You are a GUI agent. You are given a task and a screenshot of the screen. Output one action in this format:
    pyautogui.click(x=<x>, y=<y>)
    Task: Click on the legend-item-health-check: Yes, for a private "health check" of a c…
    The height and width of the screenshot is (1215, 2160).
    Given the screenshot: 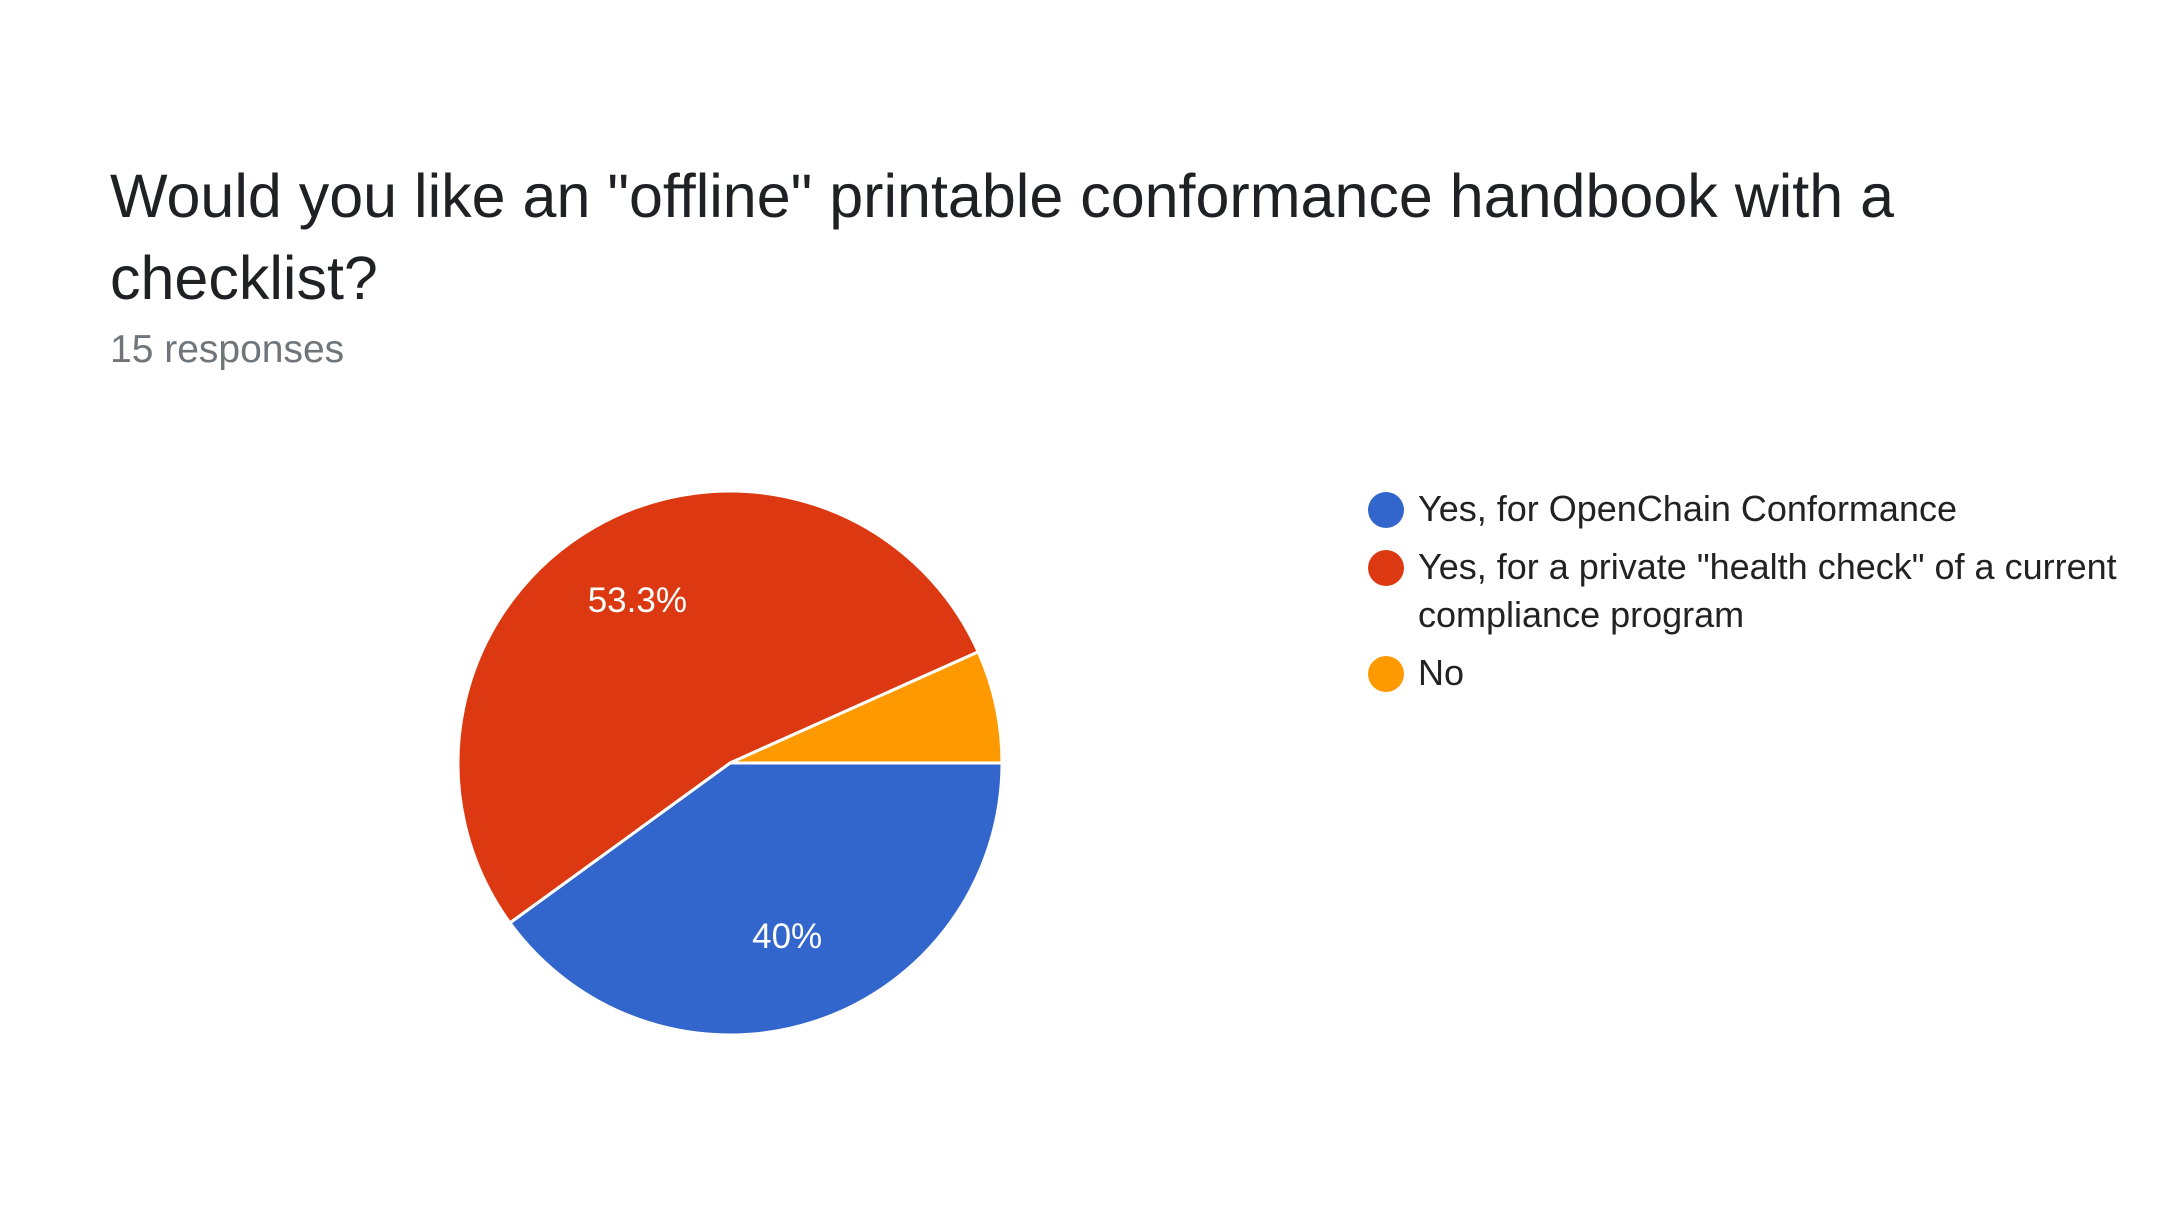 What is the action you would take?
    pyautogui.click(x=1748, y=591)
    